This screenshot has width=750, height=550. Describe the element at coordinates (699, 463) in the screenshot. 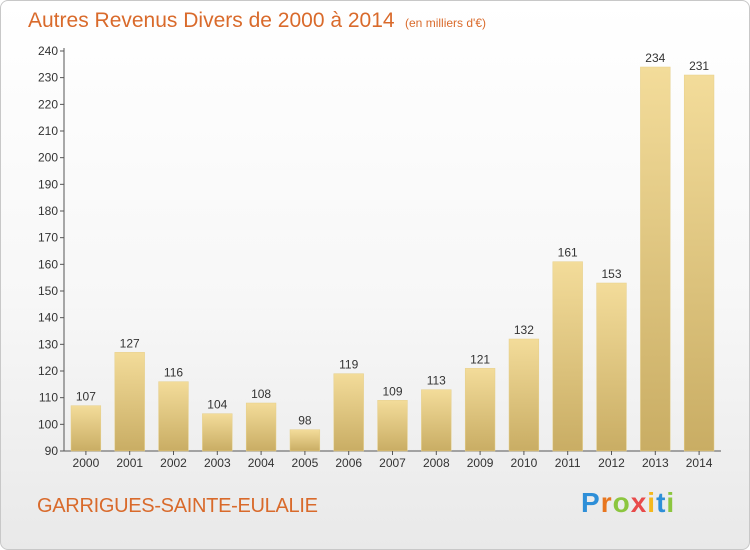

I see `x-tick-label: 2014` at that location.